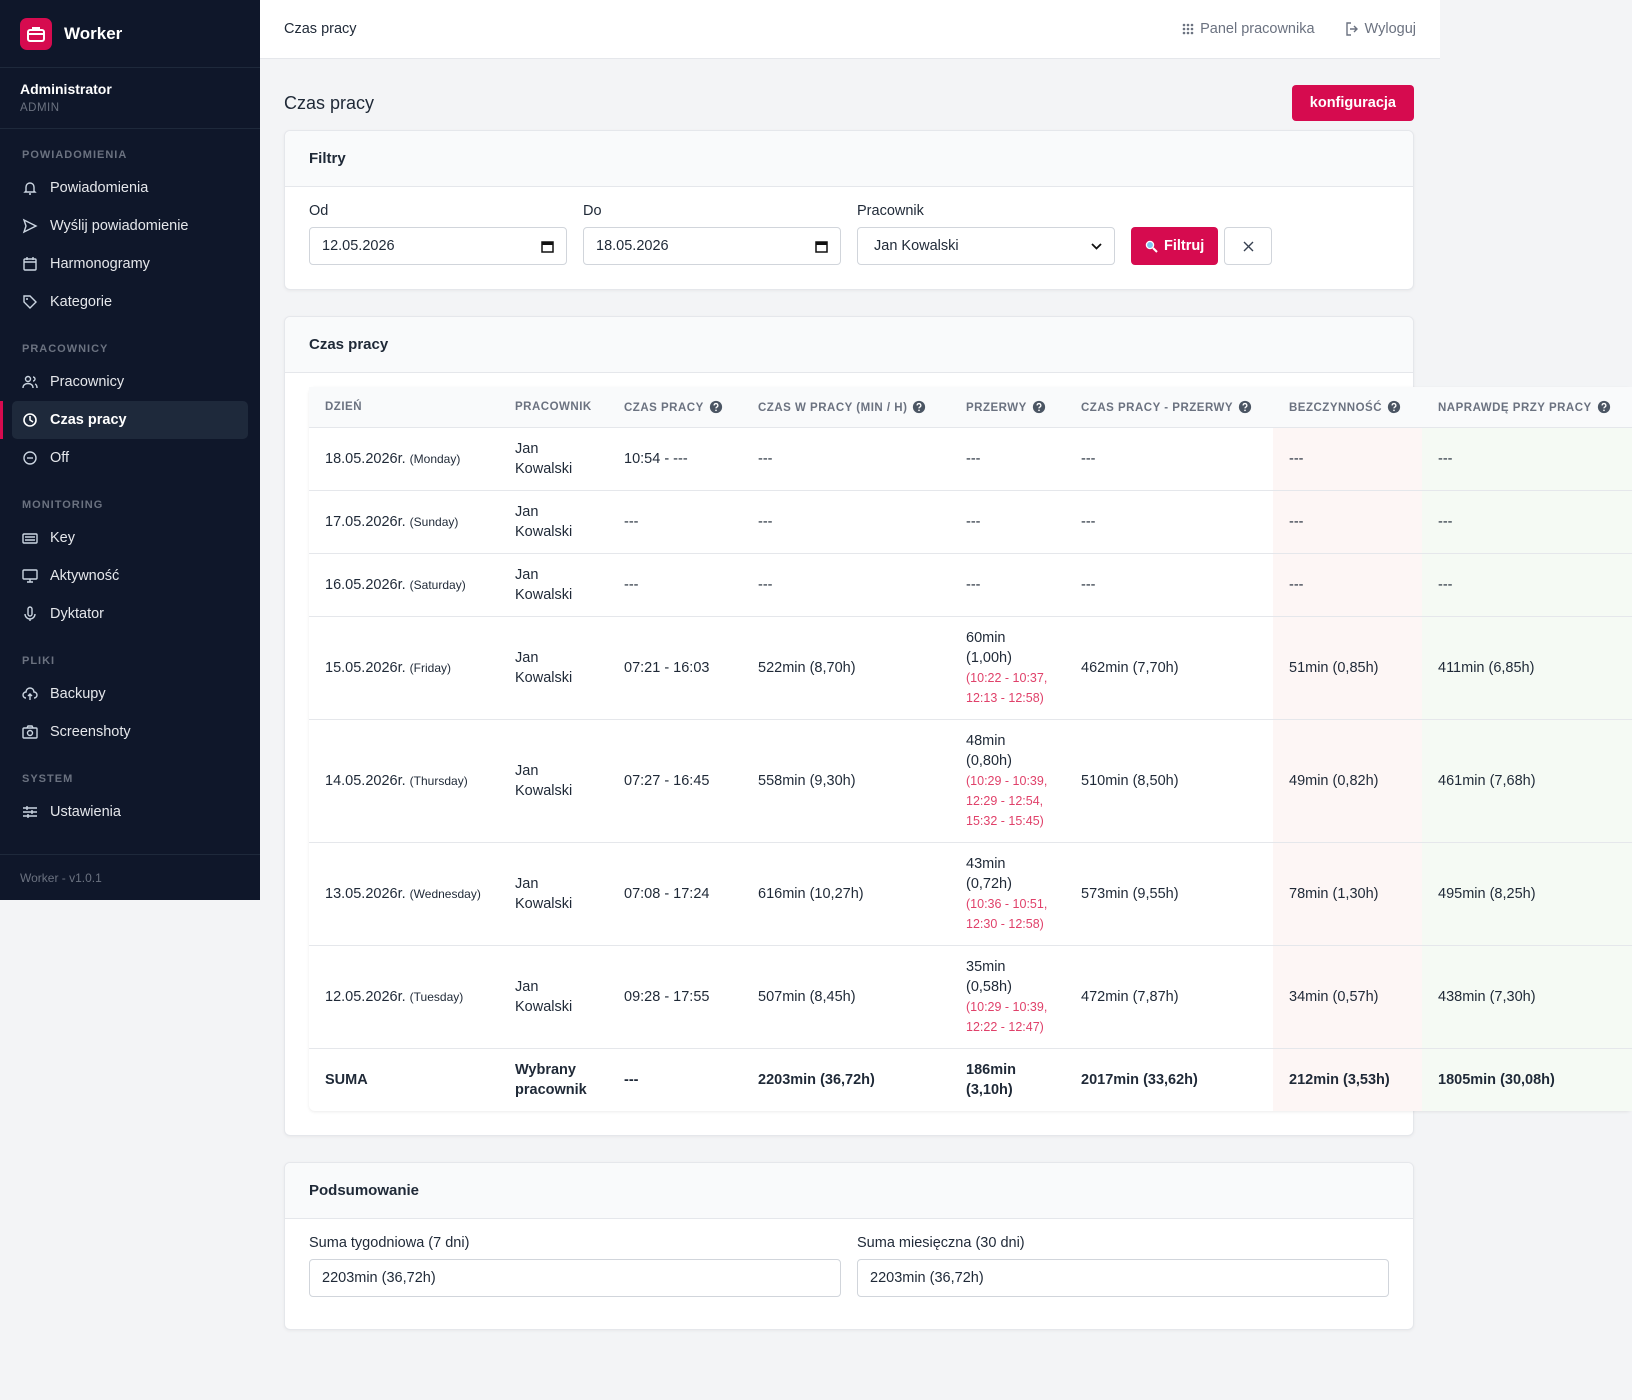 The image size is (1632, 1400). I want to click on column-header: PRACOWNIK, so click(553, 407).